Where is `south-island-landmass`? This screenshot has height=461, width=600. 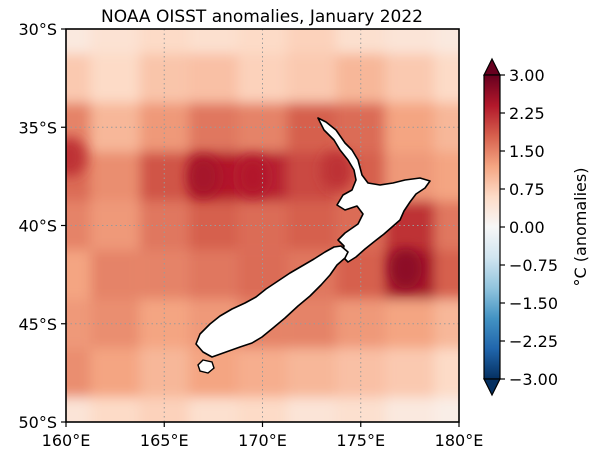 south-island-landmass is located at coordinates (272, 301).